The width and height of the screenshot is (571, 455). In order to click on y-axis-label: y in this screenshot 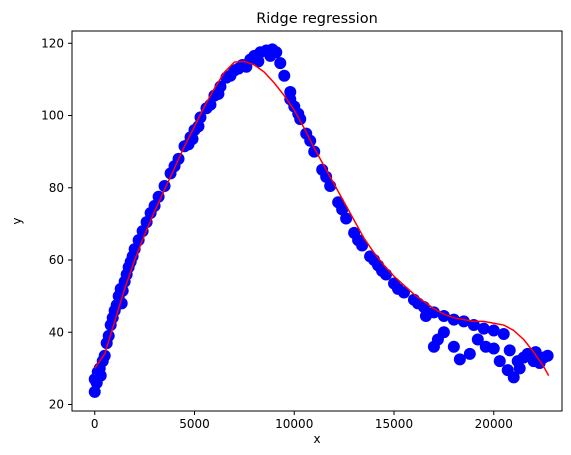, I will do `click(17, 220)`.